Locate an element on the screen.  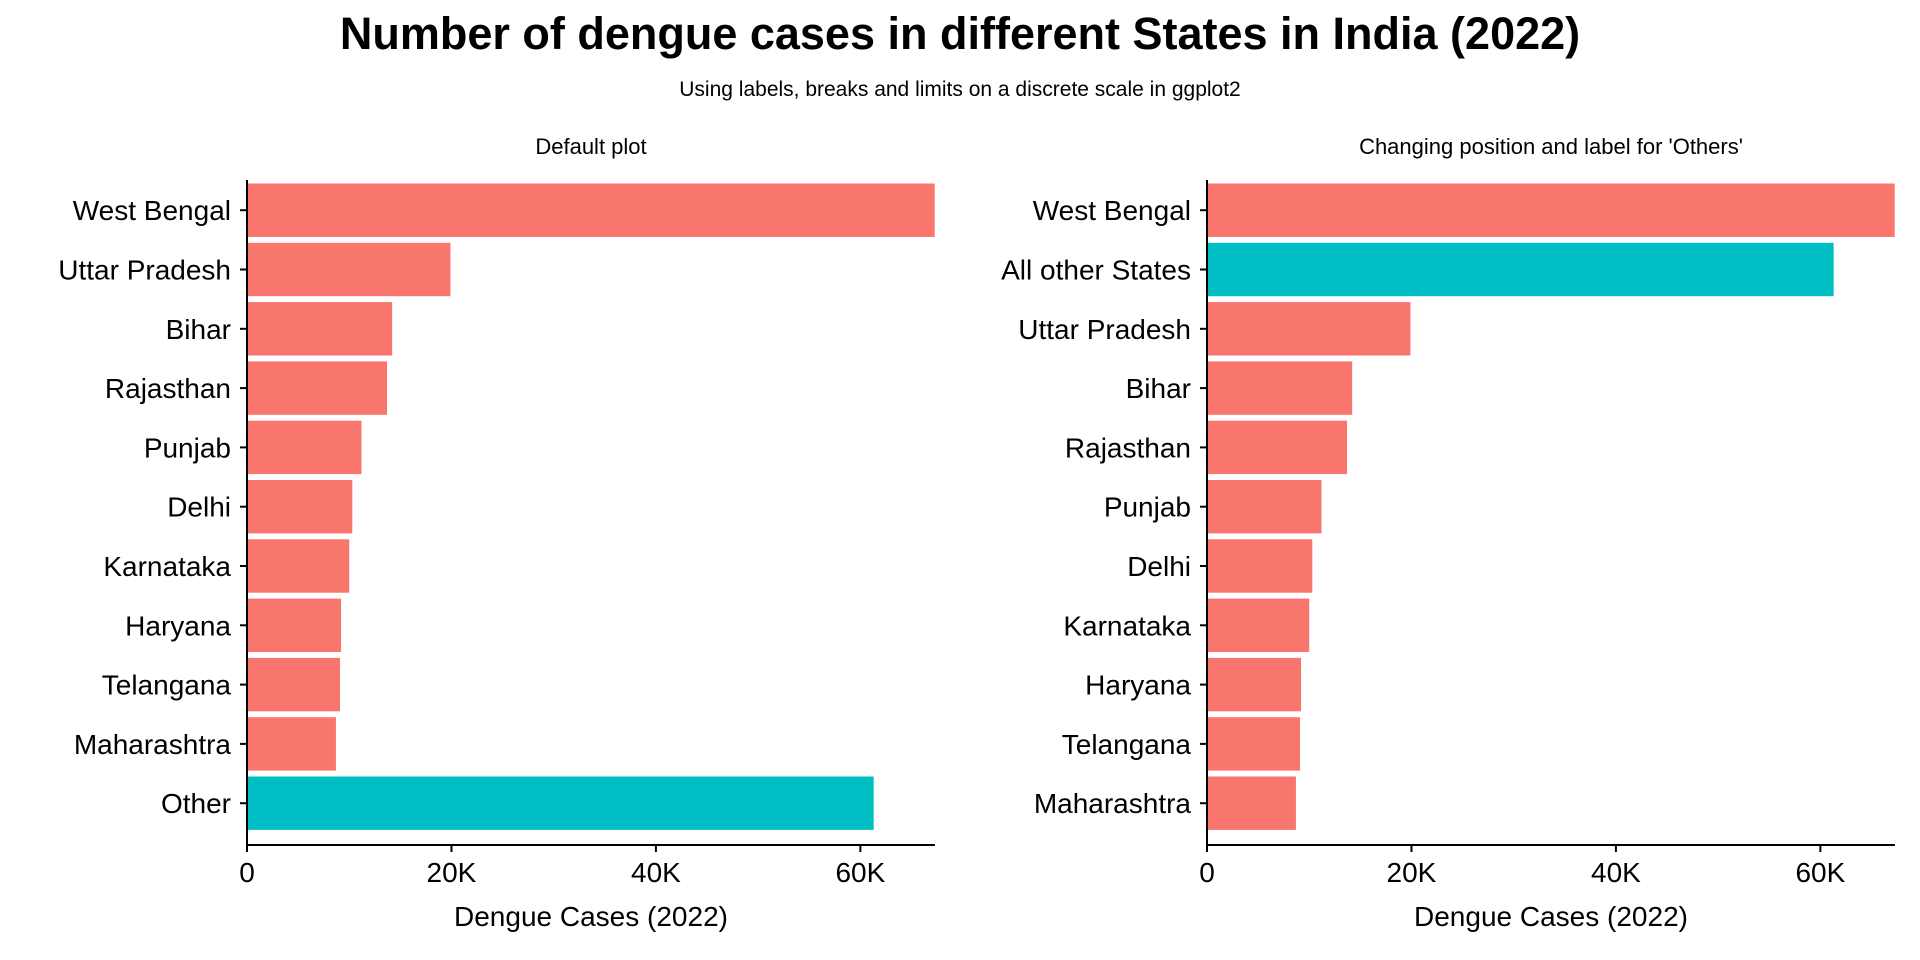
y-tick-label: All other States is located at coordinates (1096, 270).